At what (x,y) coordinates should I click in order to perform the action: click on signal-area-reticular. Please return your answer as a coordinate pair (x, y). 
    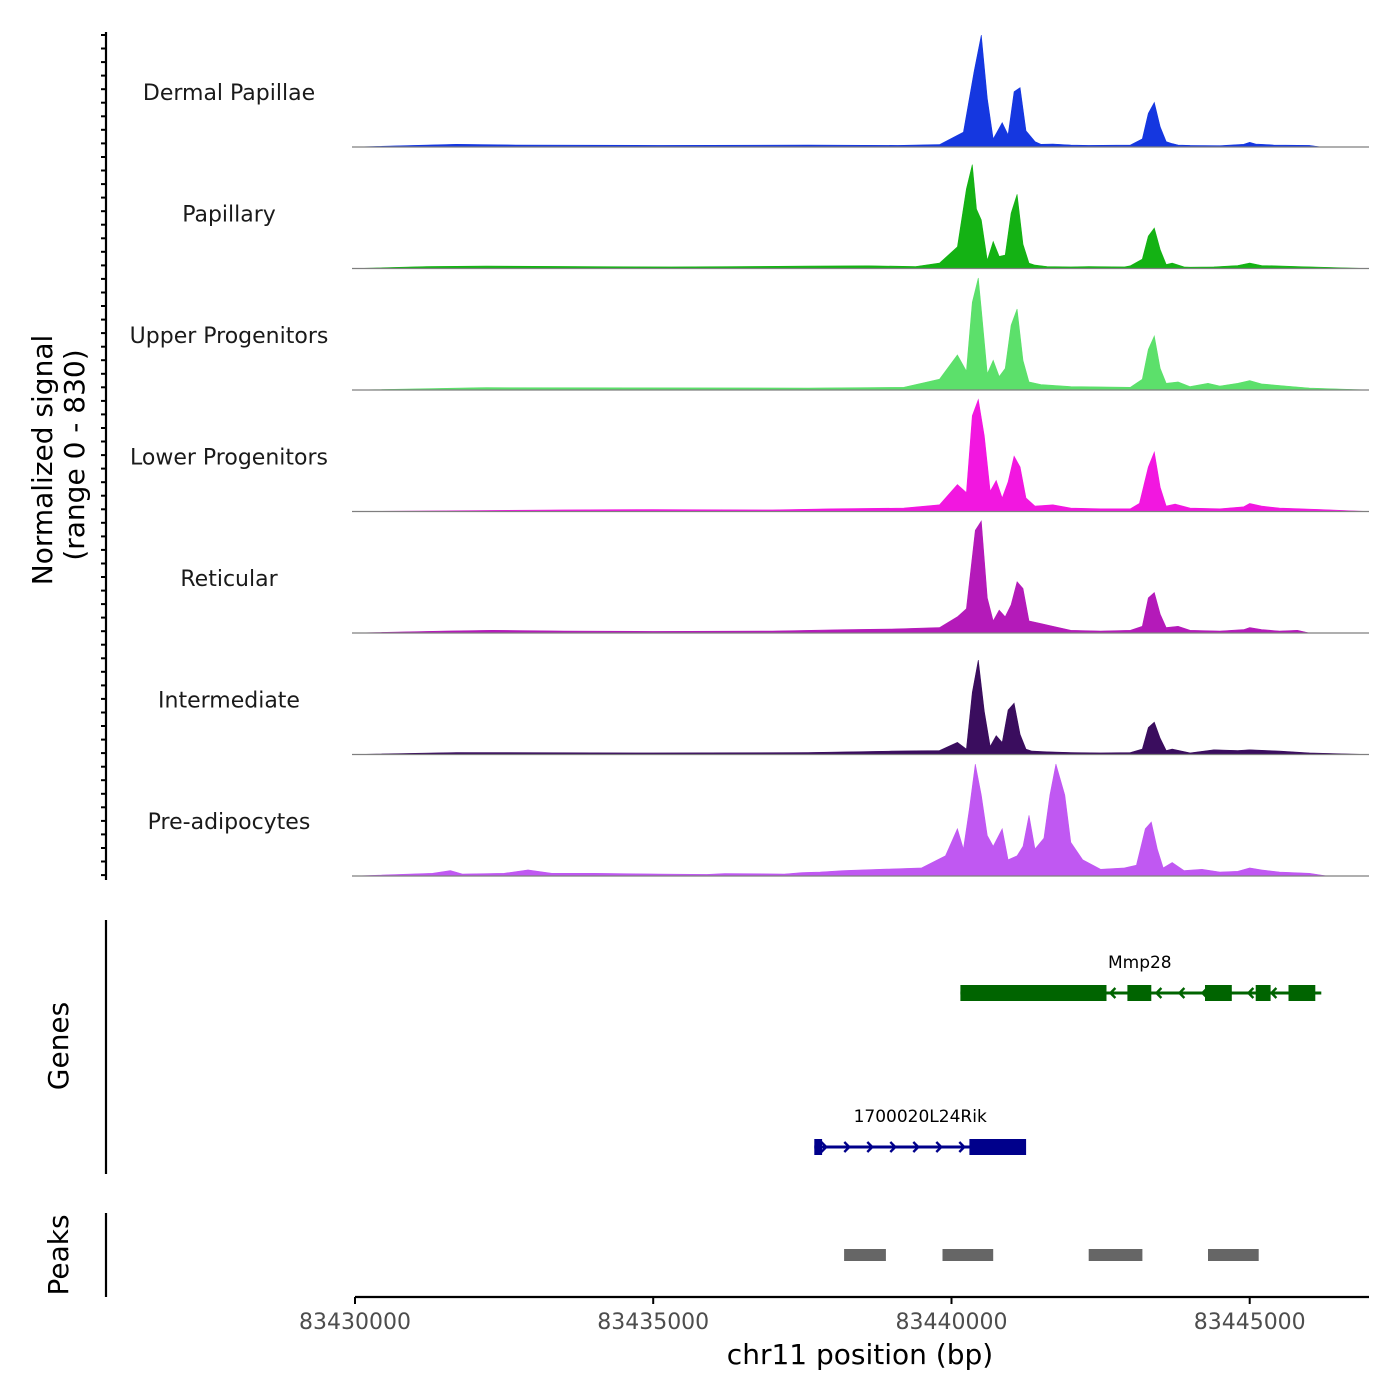
    Looking at the image, I should click on (861, 577).